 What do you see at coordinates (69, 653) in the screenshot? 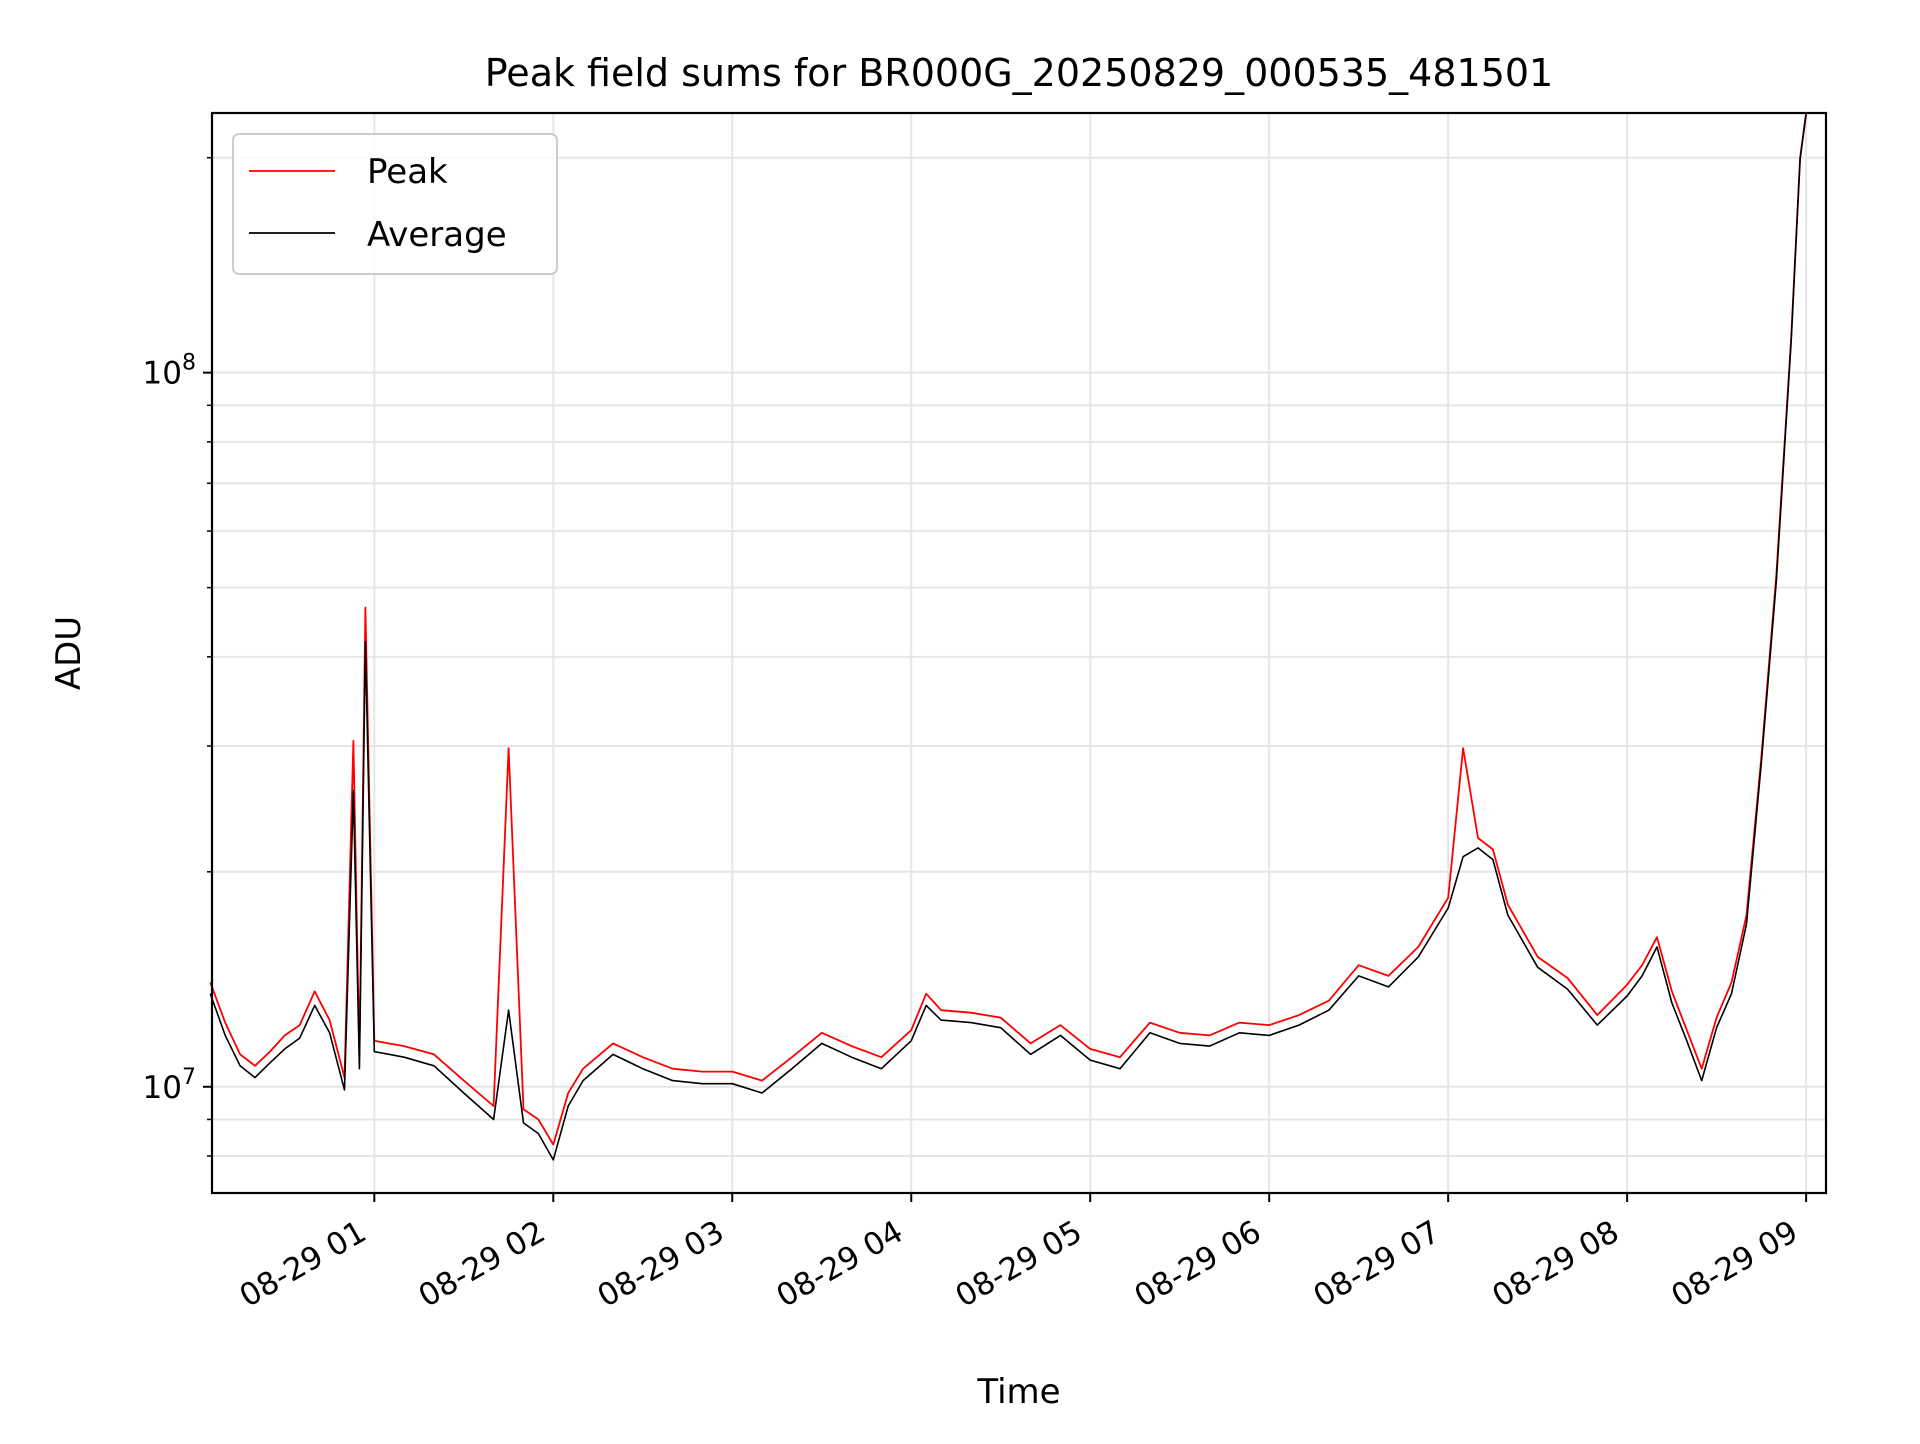
I see `y-axis-label: ADU` at bounding box center [69, 653].